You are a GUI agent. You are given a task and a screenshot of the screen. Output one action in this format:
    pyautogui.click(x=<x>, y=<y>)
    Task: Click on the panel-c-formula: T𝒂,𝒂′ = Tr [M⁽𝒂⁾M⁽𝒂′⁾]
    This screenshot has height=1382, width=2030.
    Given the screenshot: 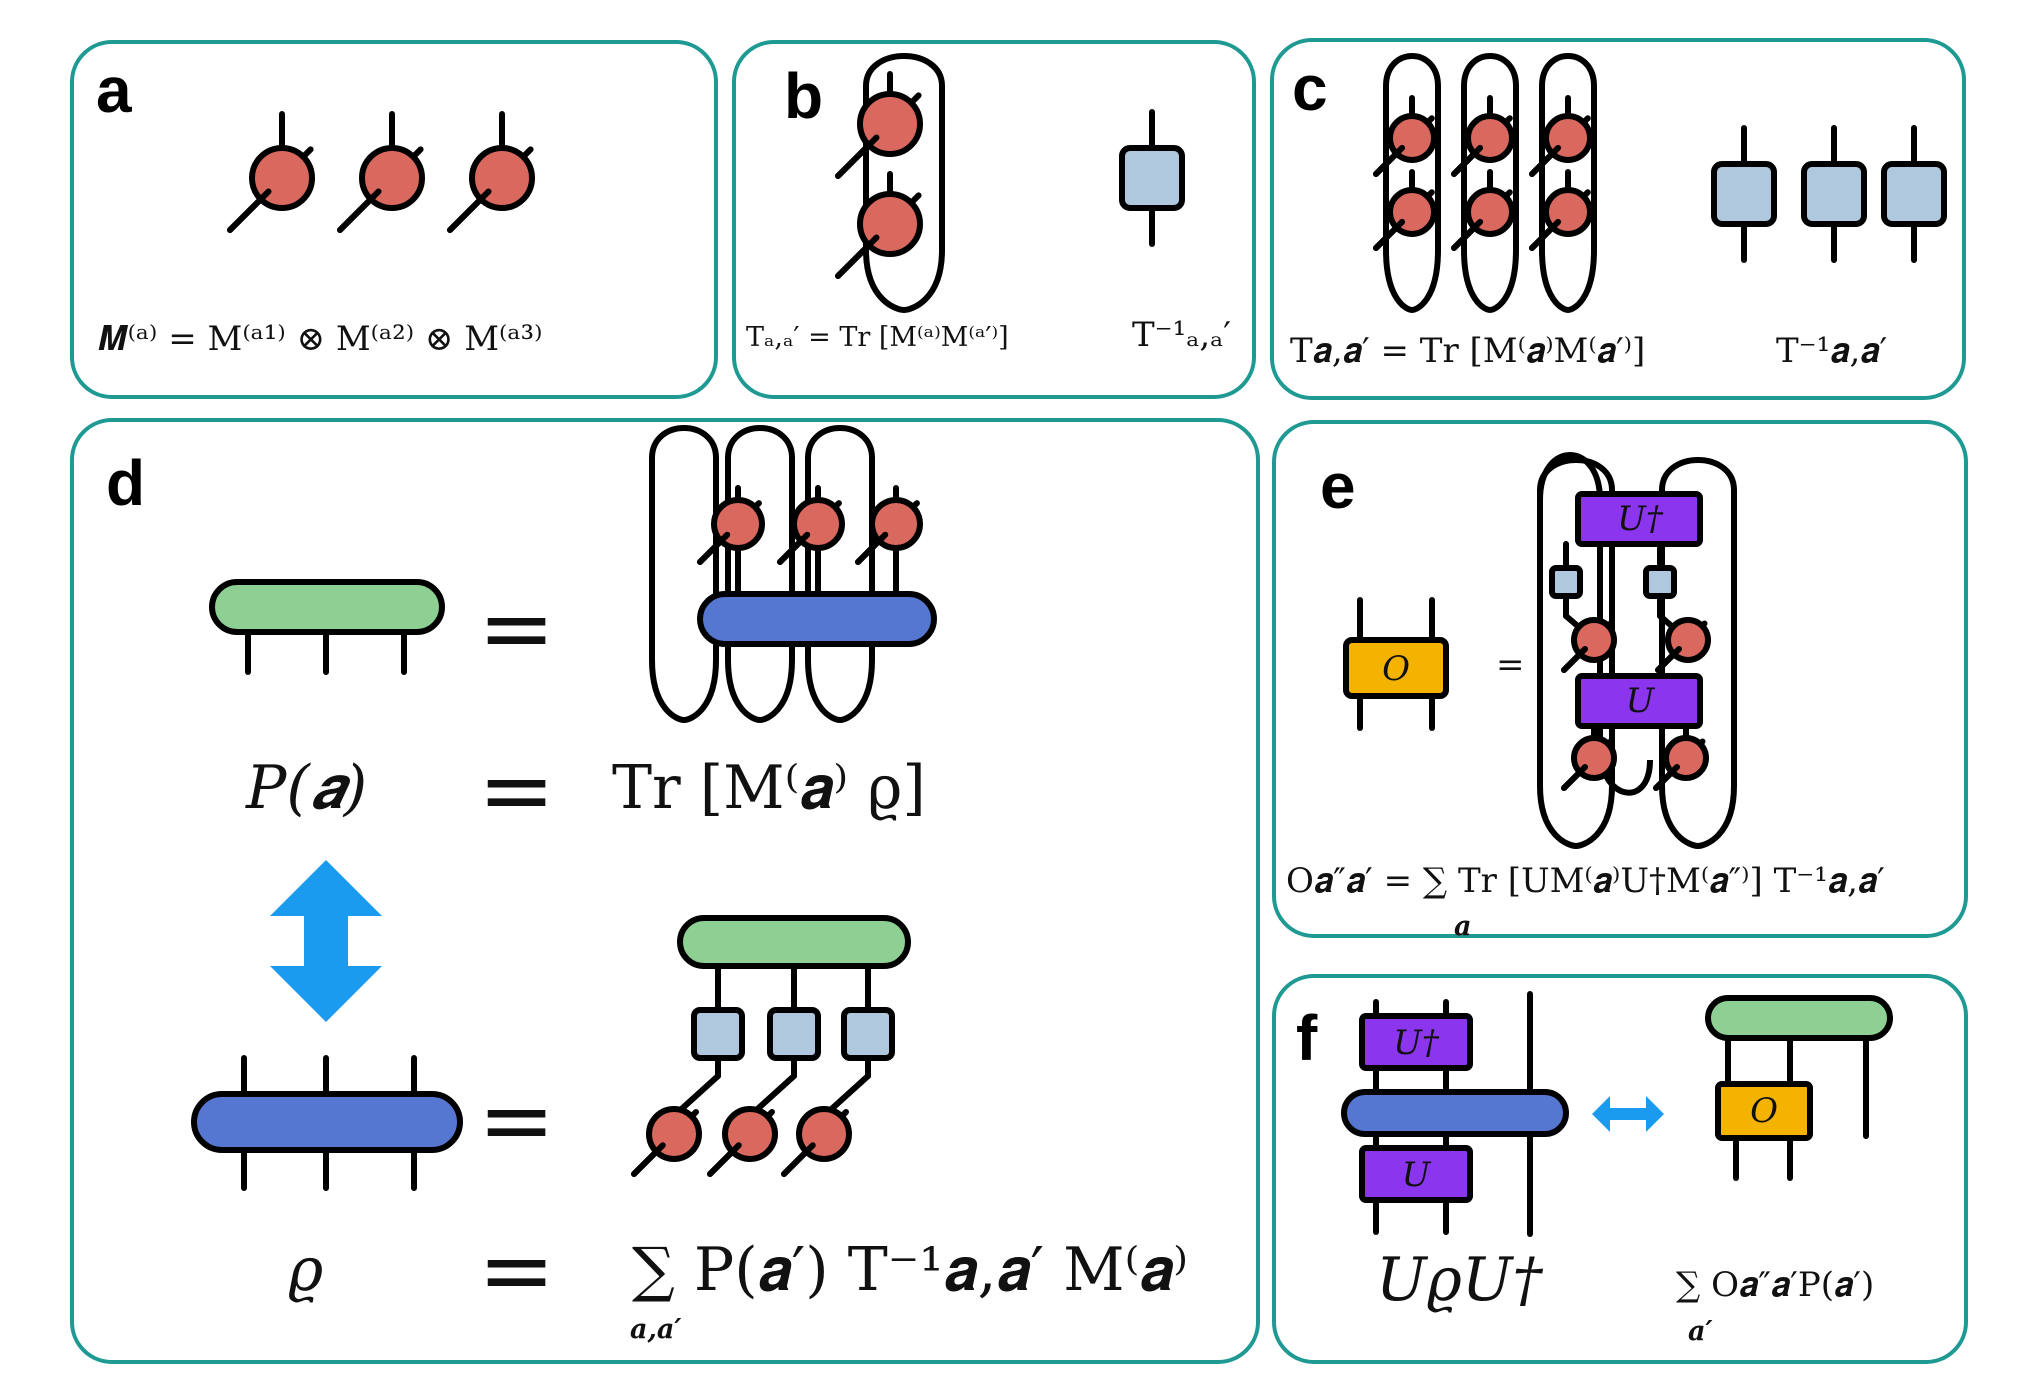 What is the action you would take?
    pyautogui.click(x=1467, y=351)
    